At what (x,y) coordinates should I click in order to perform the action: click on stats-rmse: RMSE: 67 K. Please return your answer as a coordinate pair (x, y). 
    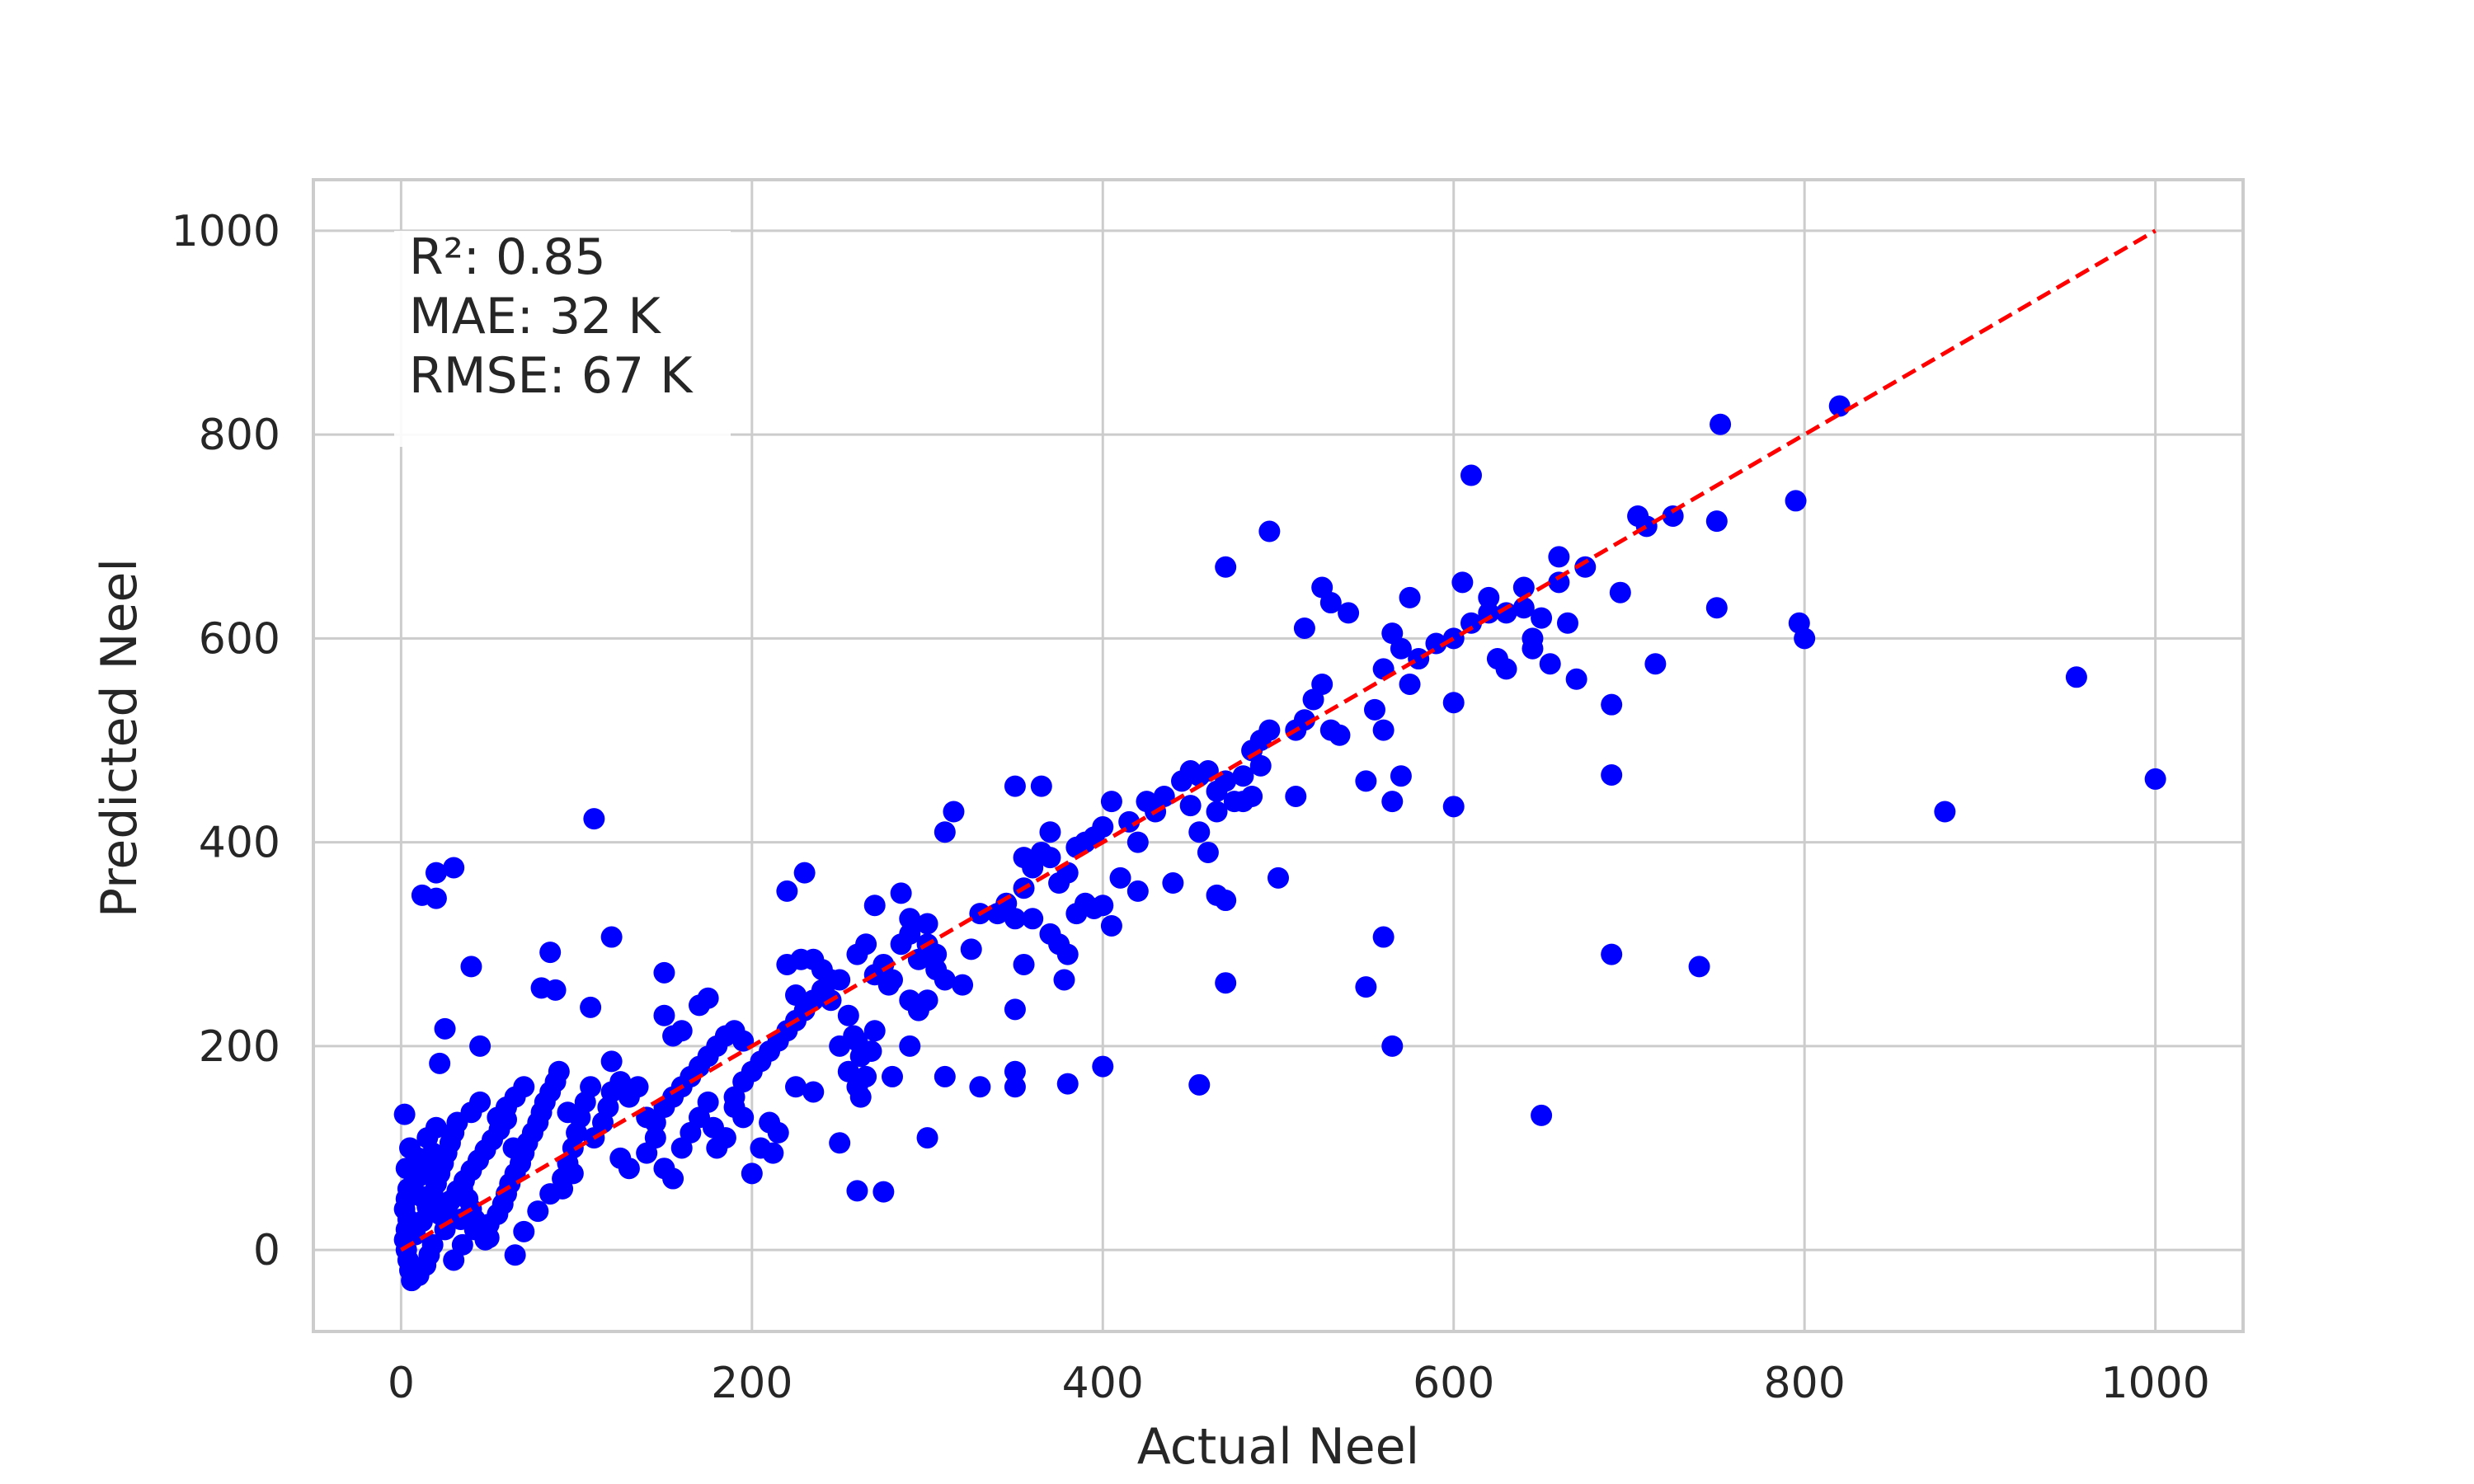
    Looking at the image, I should click on (551, 376).